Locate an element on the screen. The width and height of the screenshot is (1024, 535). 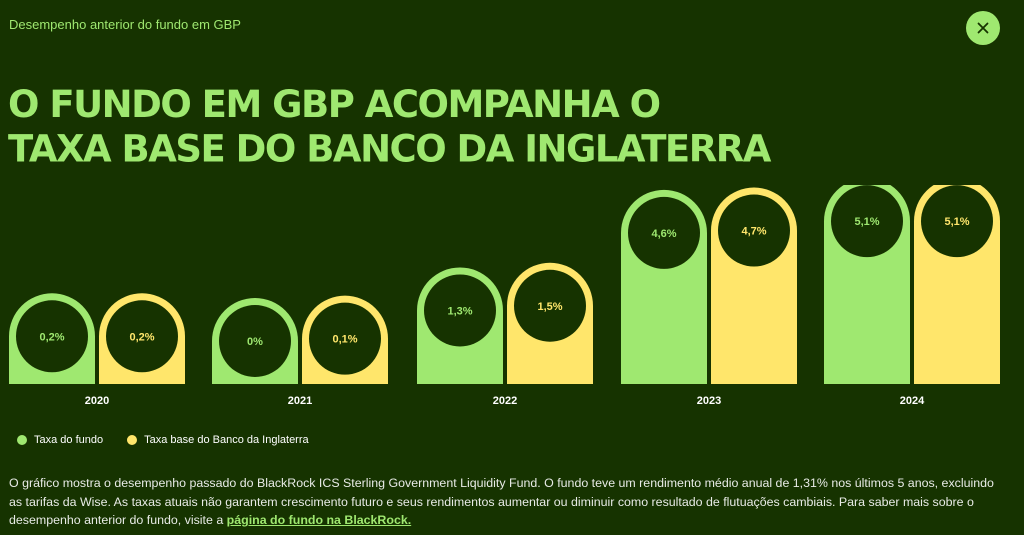
data-label-fund-2020: 0,2% is located at coordinates (51, 337).